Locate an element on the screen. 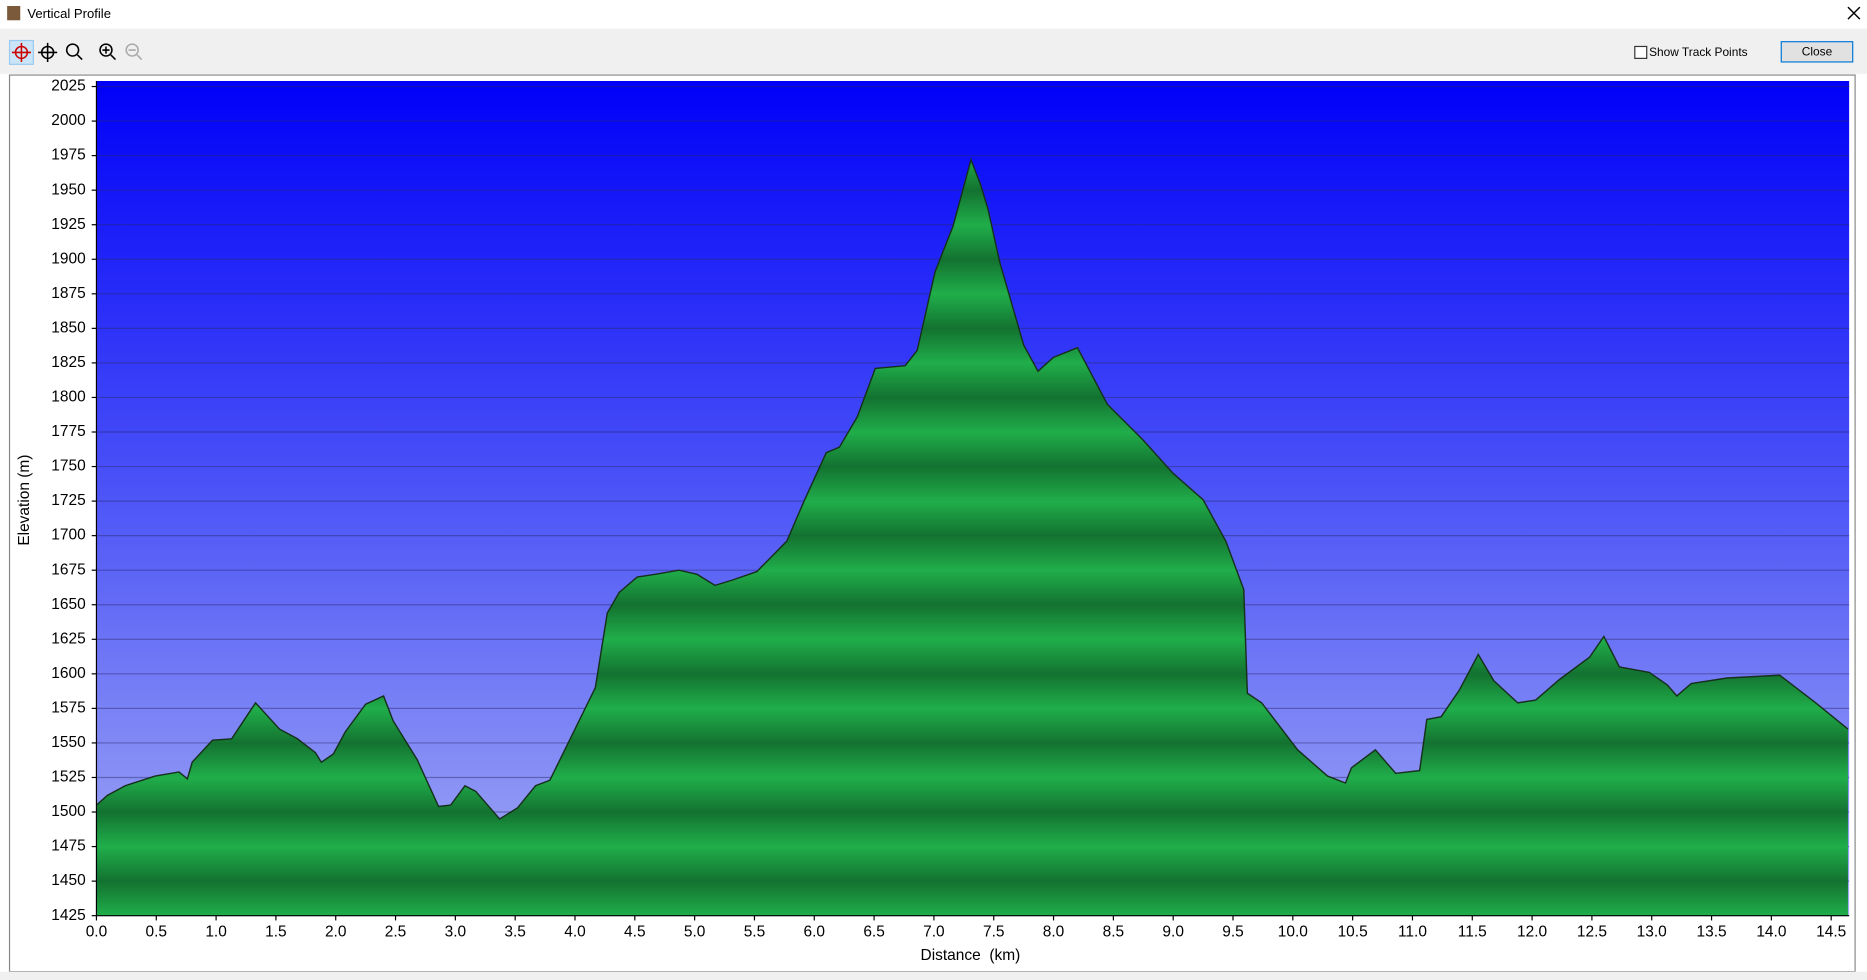 The height and width of the screenshot is (980, 1867). toolbar is located at coordinates (933, 51).